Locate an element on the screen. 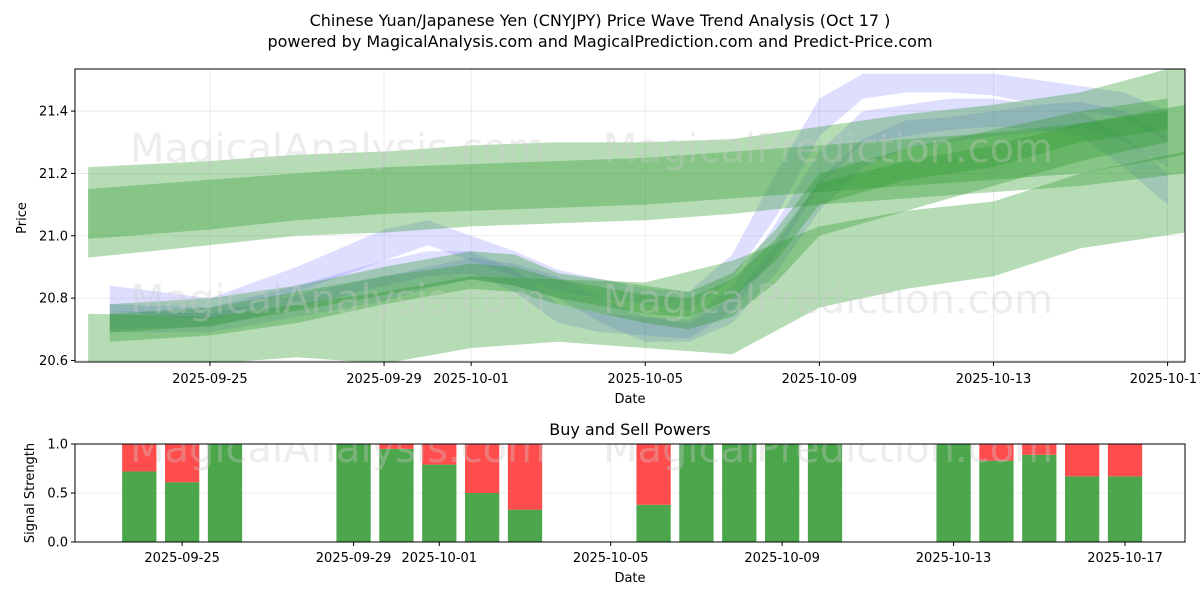 The width and height of the screenshot is (1200, 604). signal-x-tick-label: 2025-09-29 is located at coordinates (354, 558).